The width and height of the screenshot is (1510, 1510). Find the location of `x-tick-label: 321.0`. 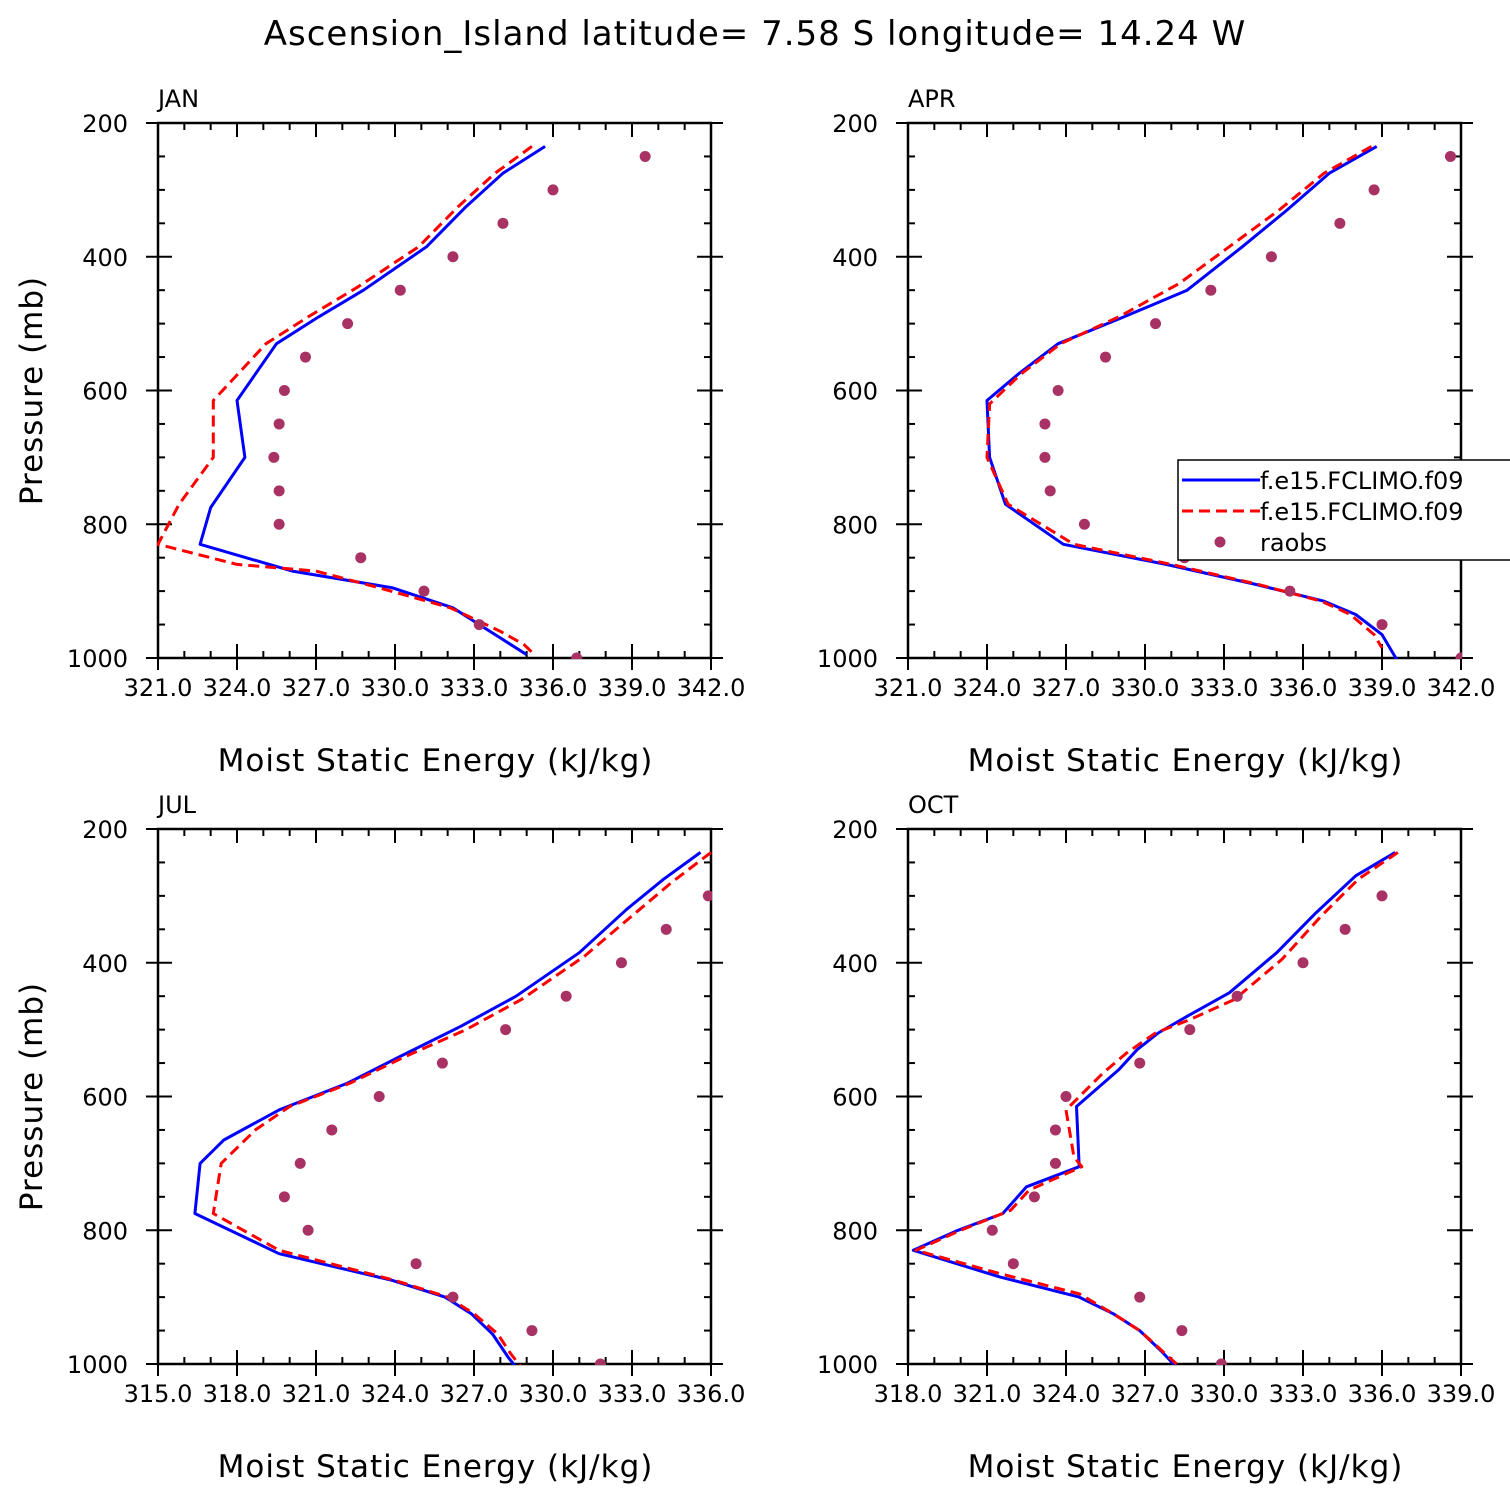

x-tick-label: 321.0 is located at coordinates (987, 1394).